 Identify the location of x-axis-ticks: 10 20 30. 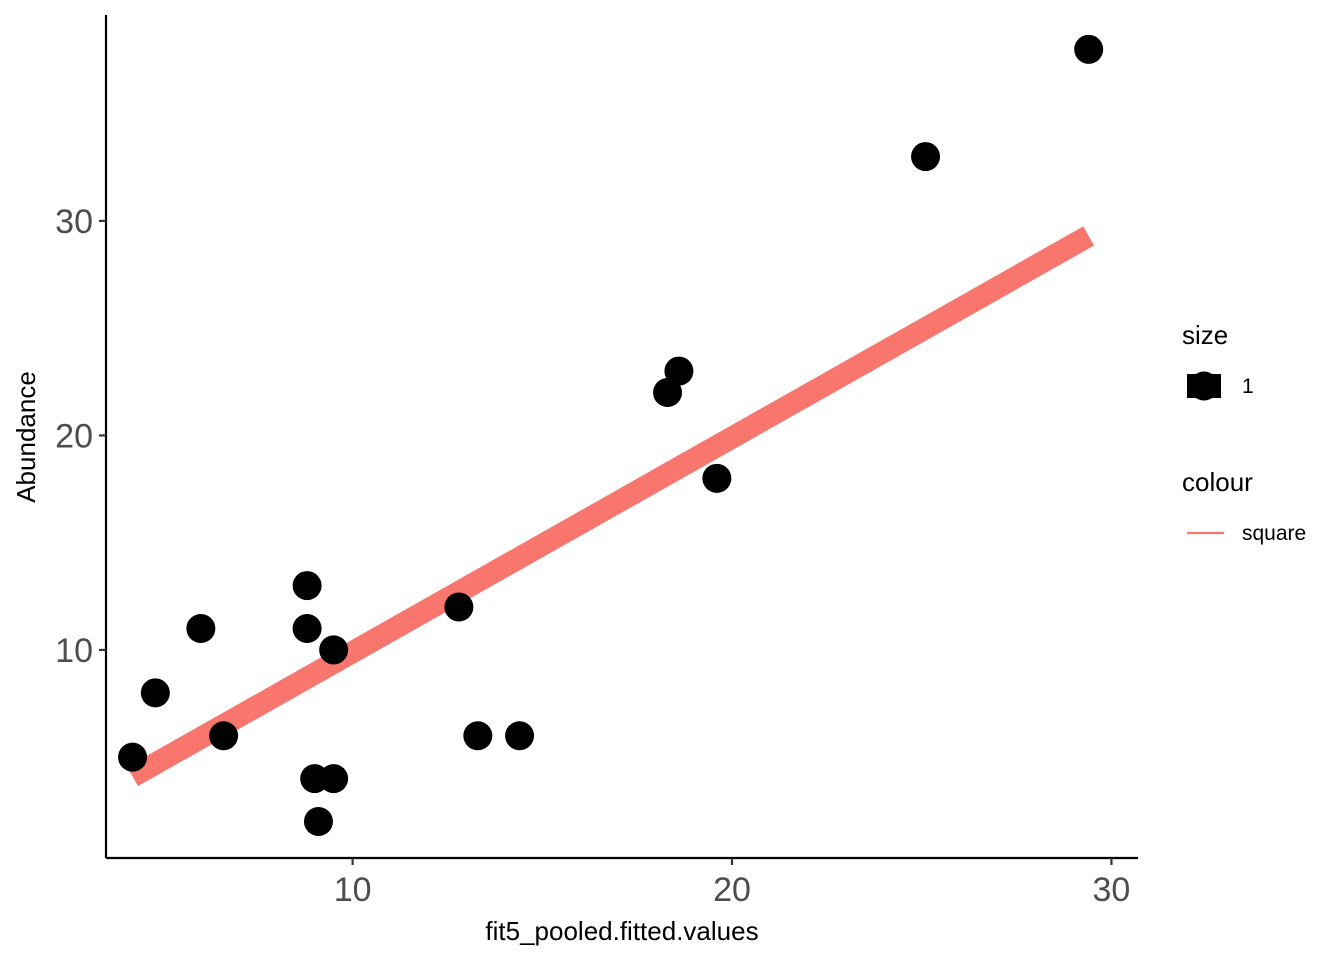
(732, 883).